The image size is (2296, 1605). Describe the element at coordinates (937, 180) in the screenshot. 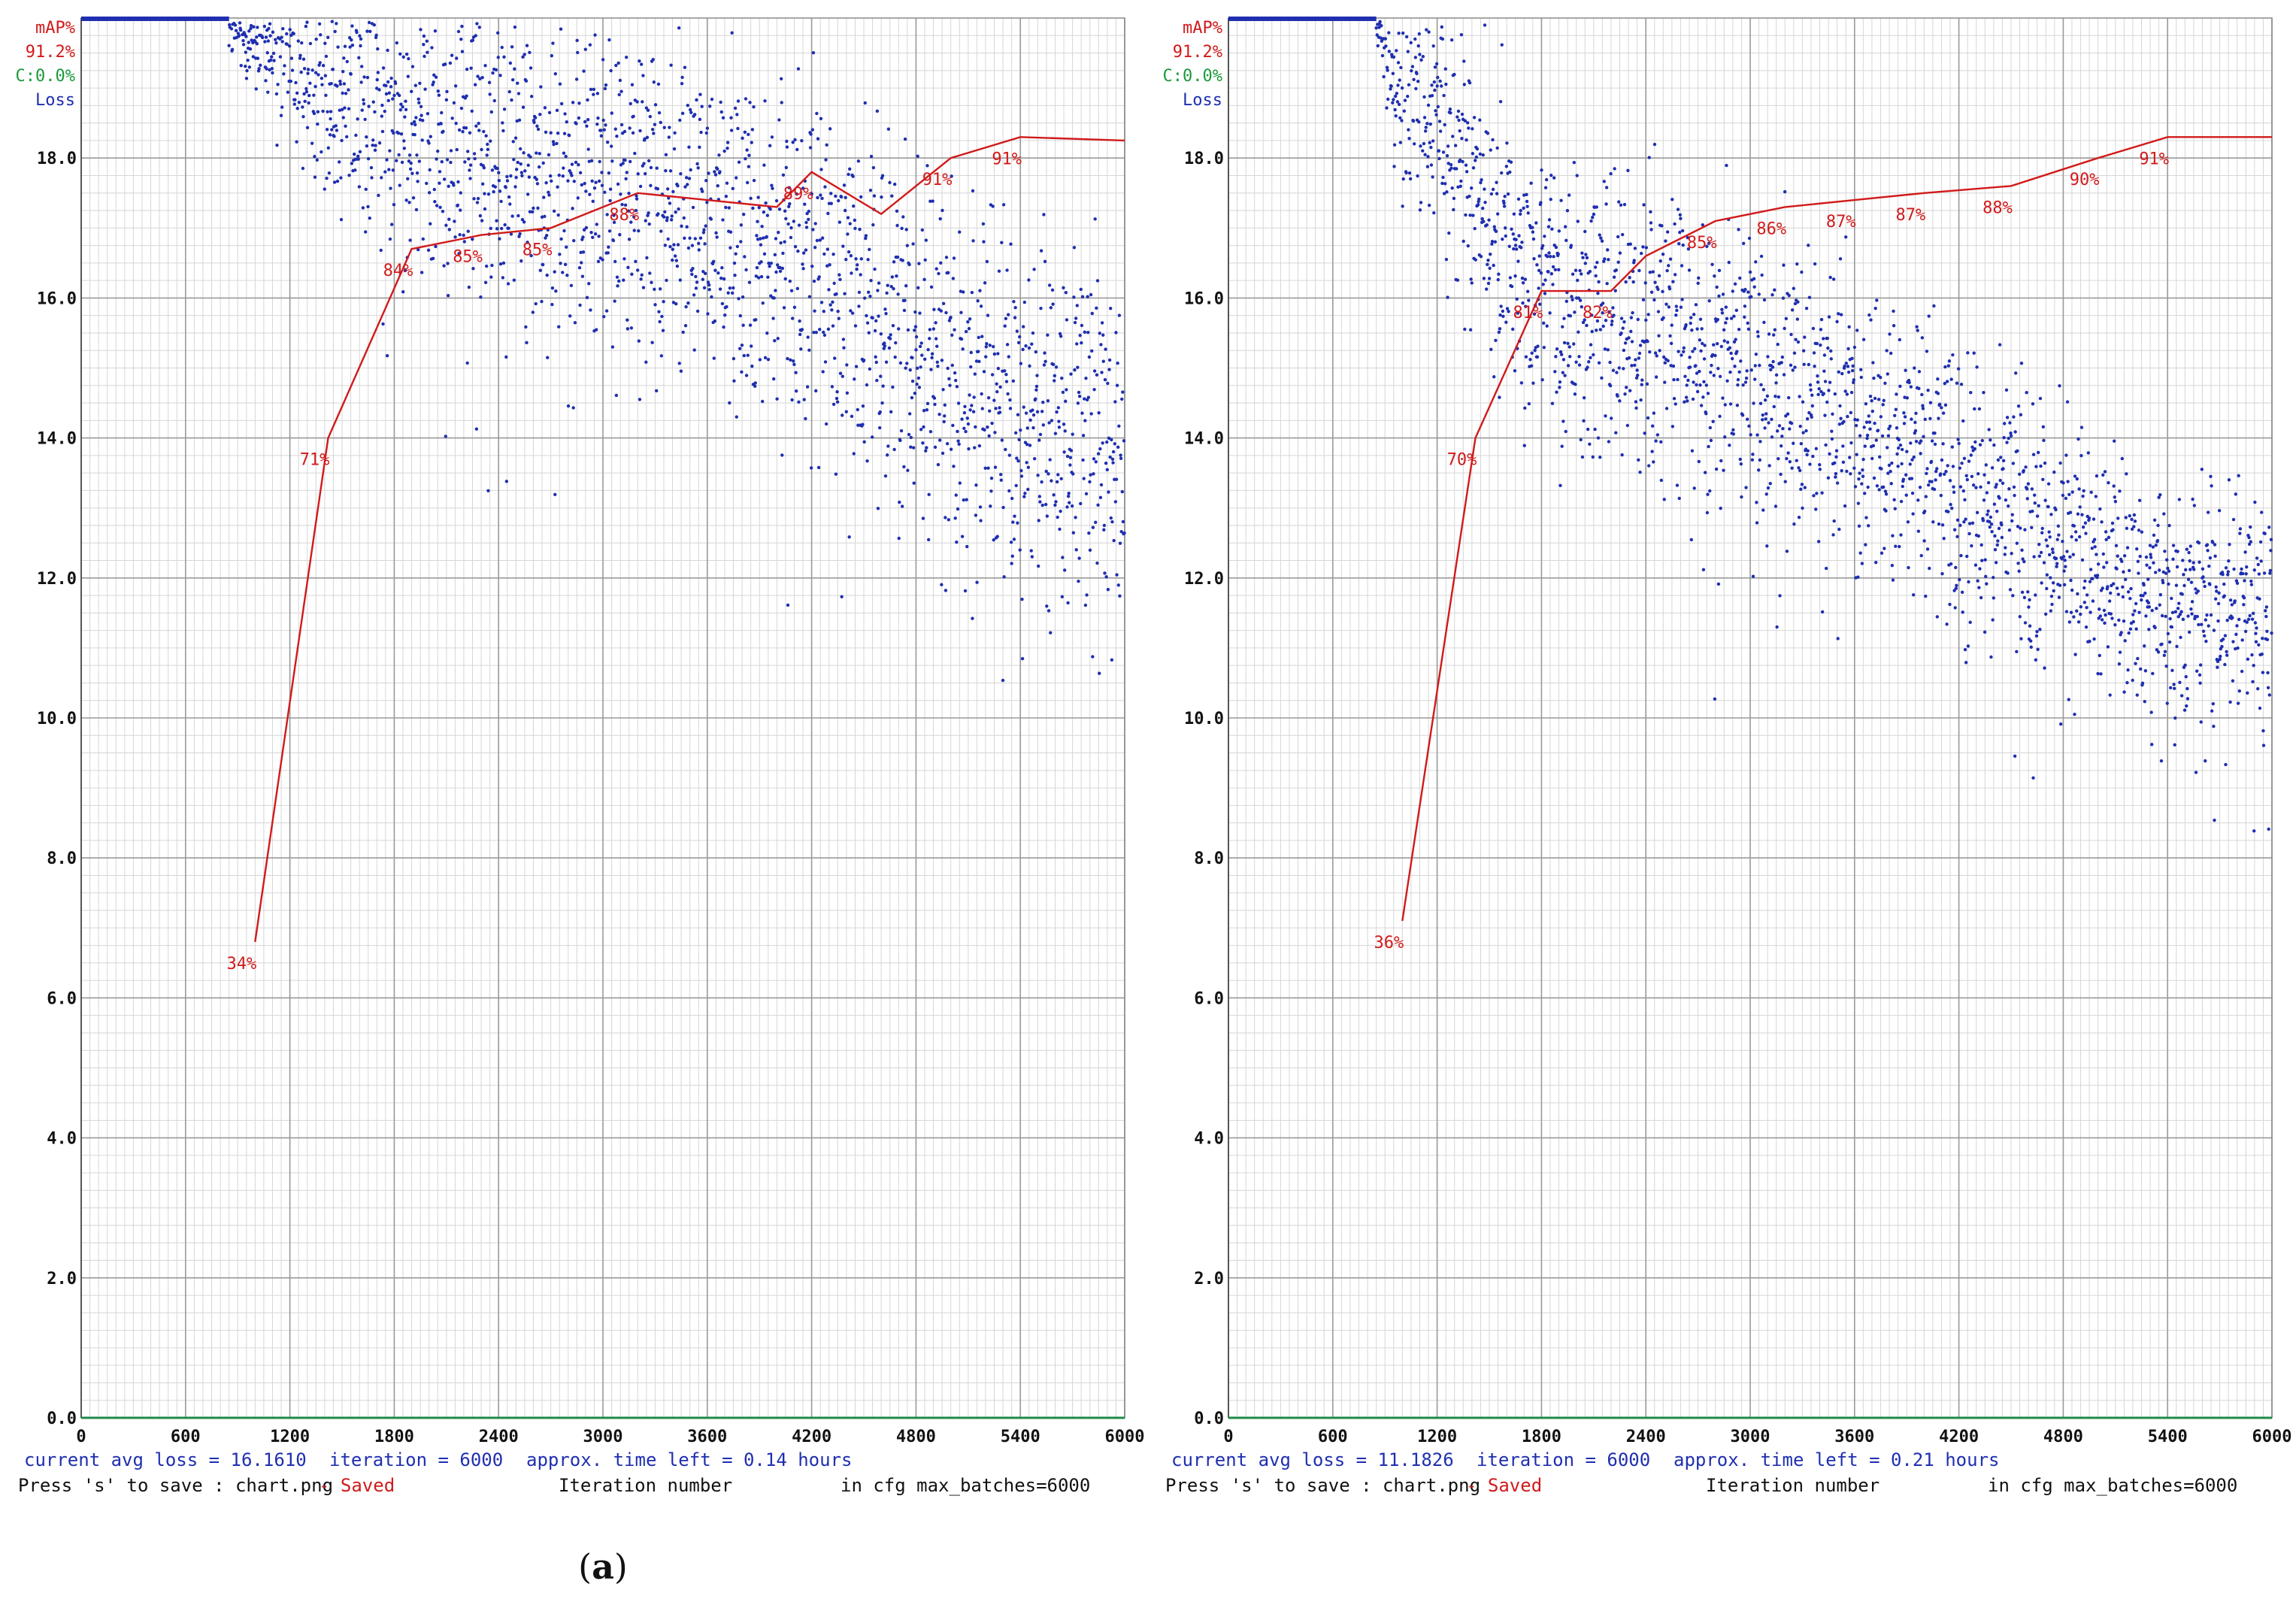

I see `map-data-label: 91%` at that location.